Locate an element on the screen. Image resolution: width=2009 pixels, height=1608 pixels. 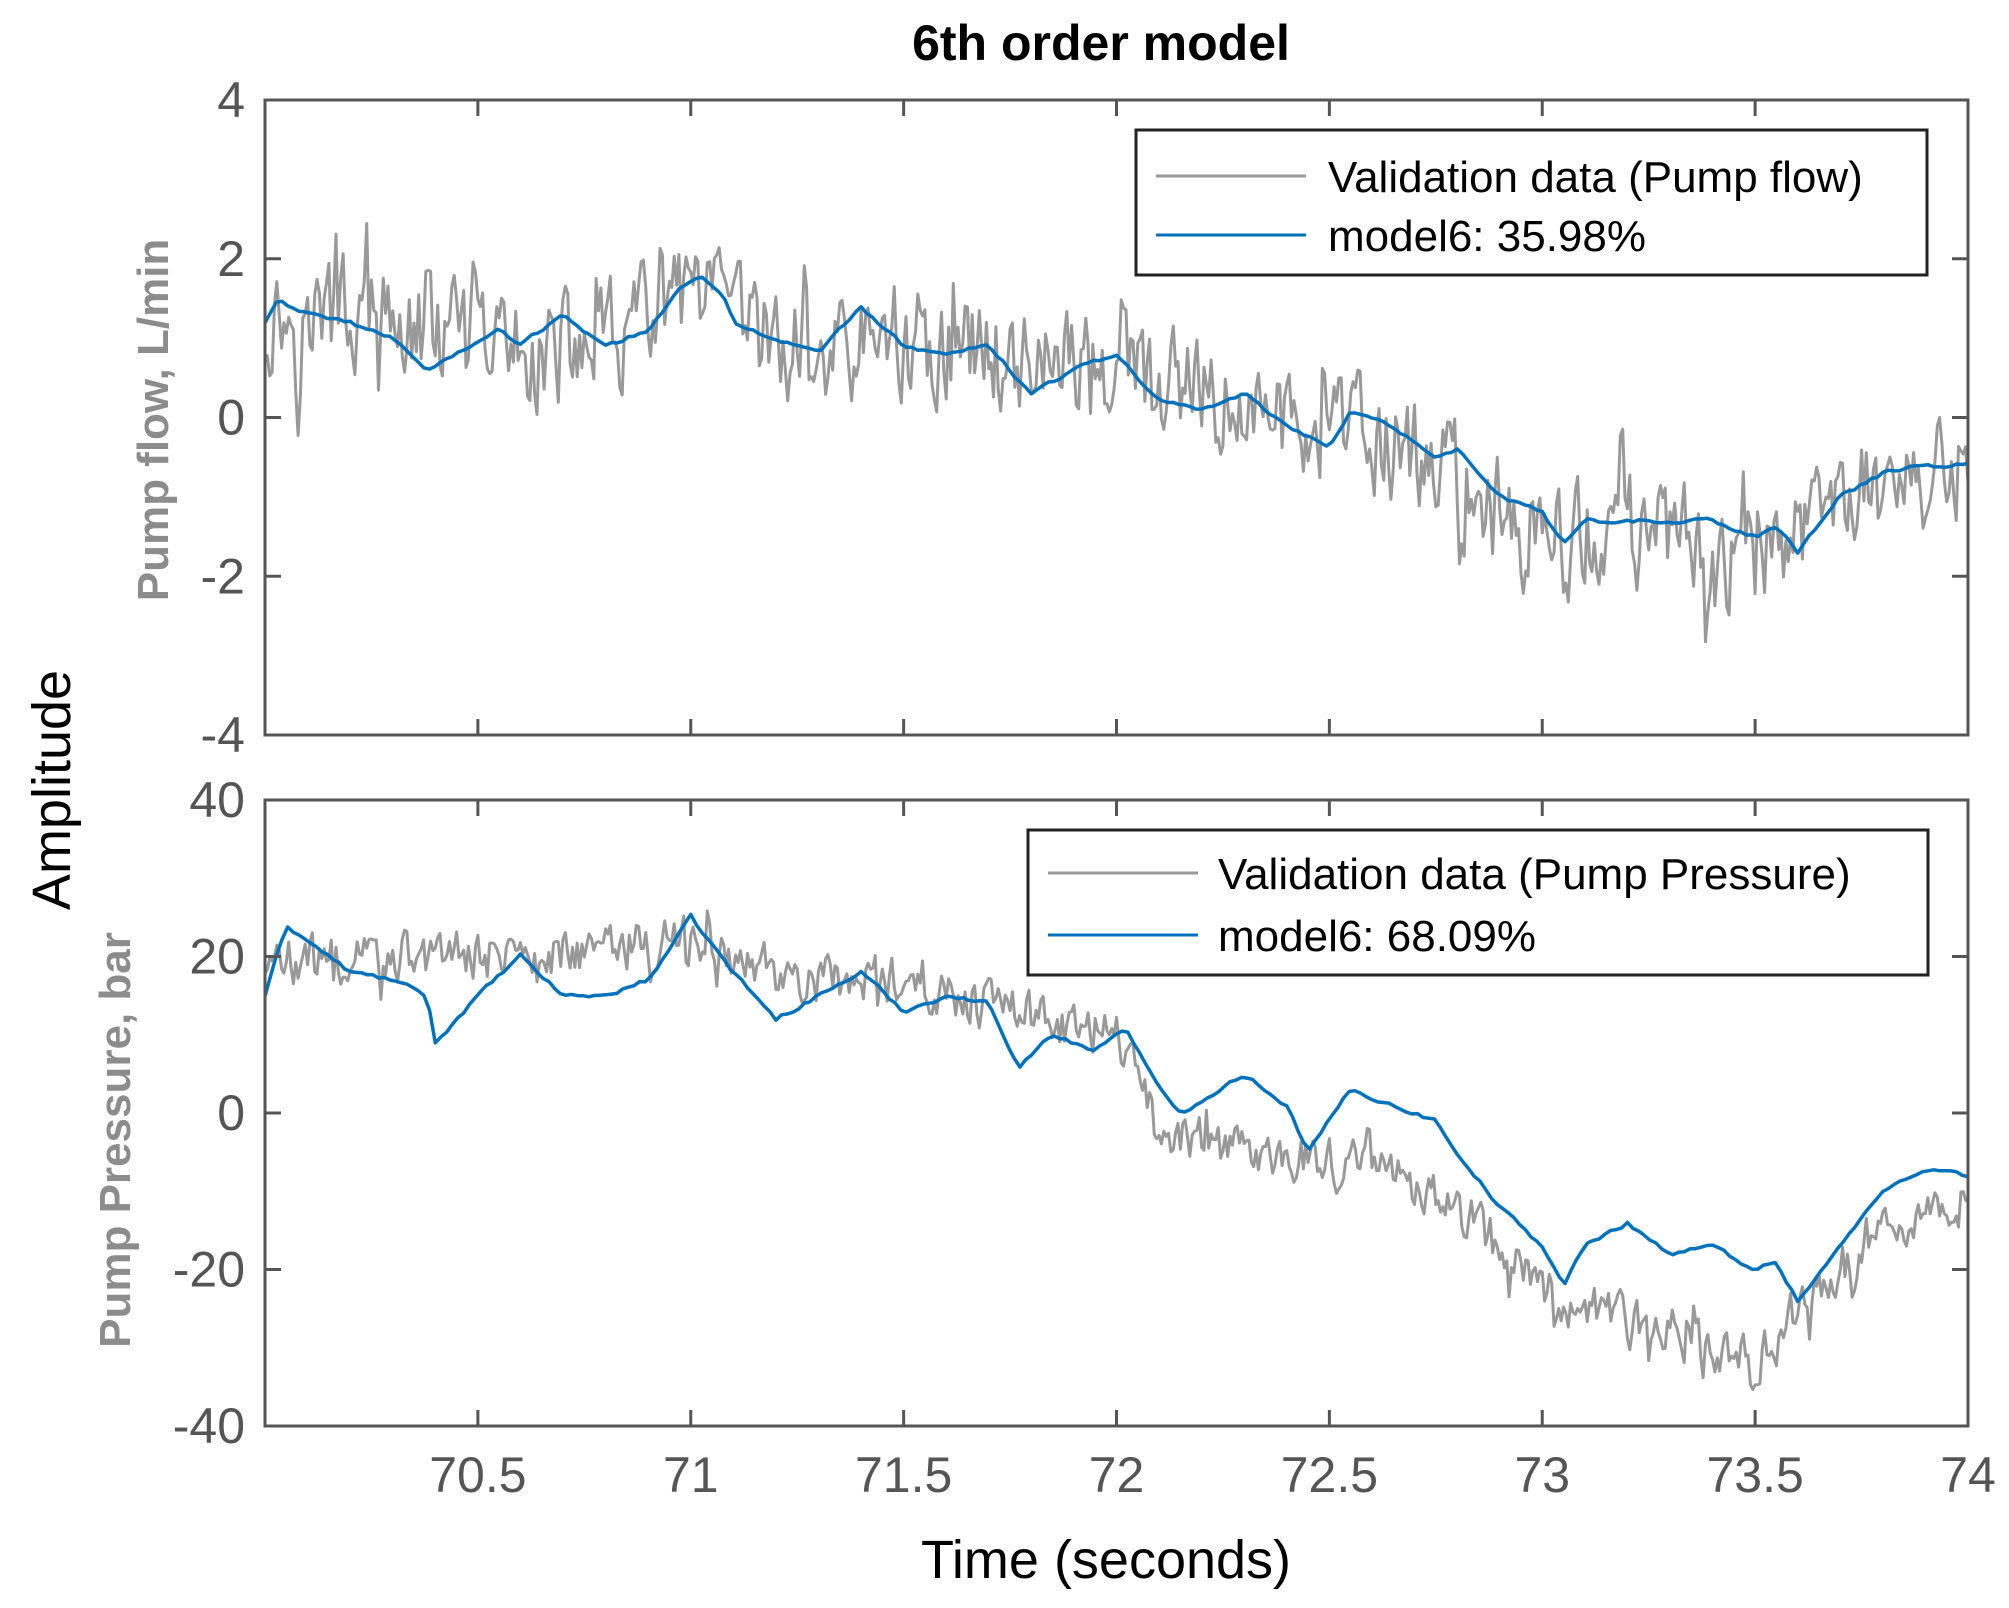
x-axis-label: Time (seconds) is located at coordinates (1106, 1560).